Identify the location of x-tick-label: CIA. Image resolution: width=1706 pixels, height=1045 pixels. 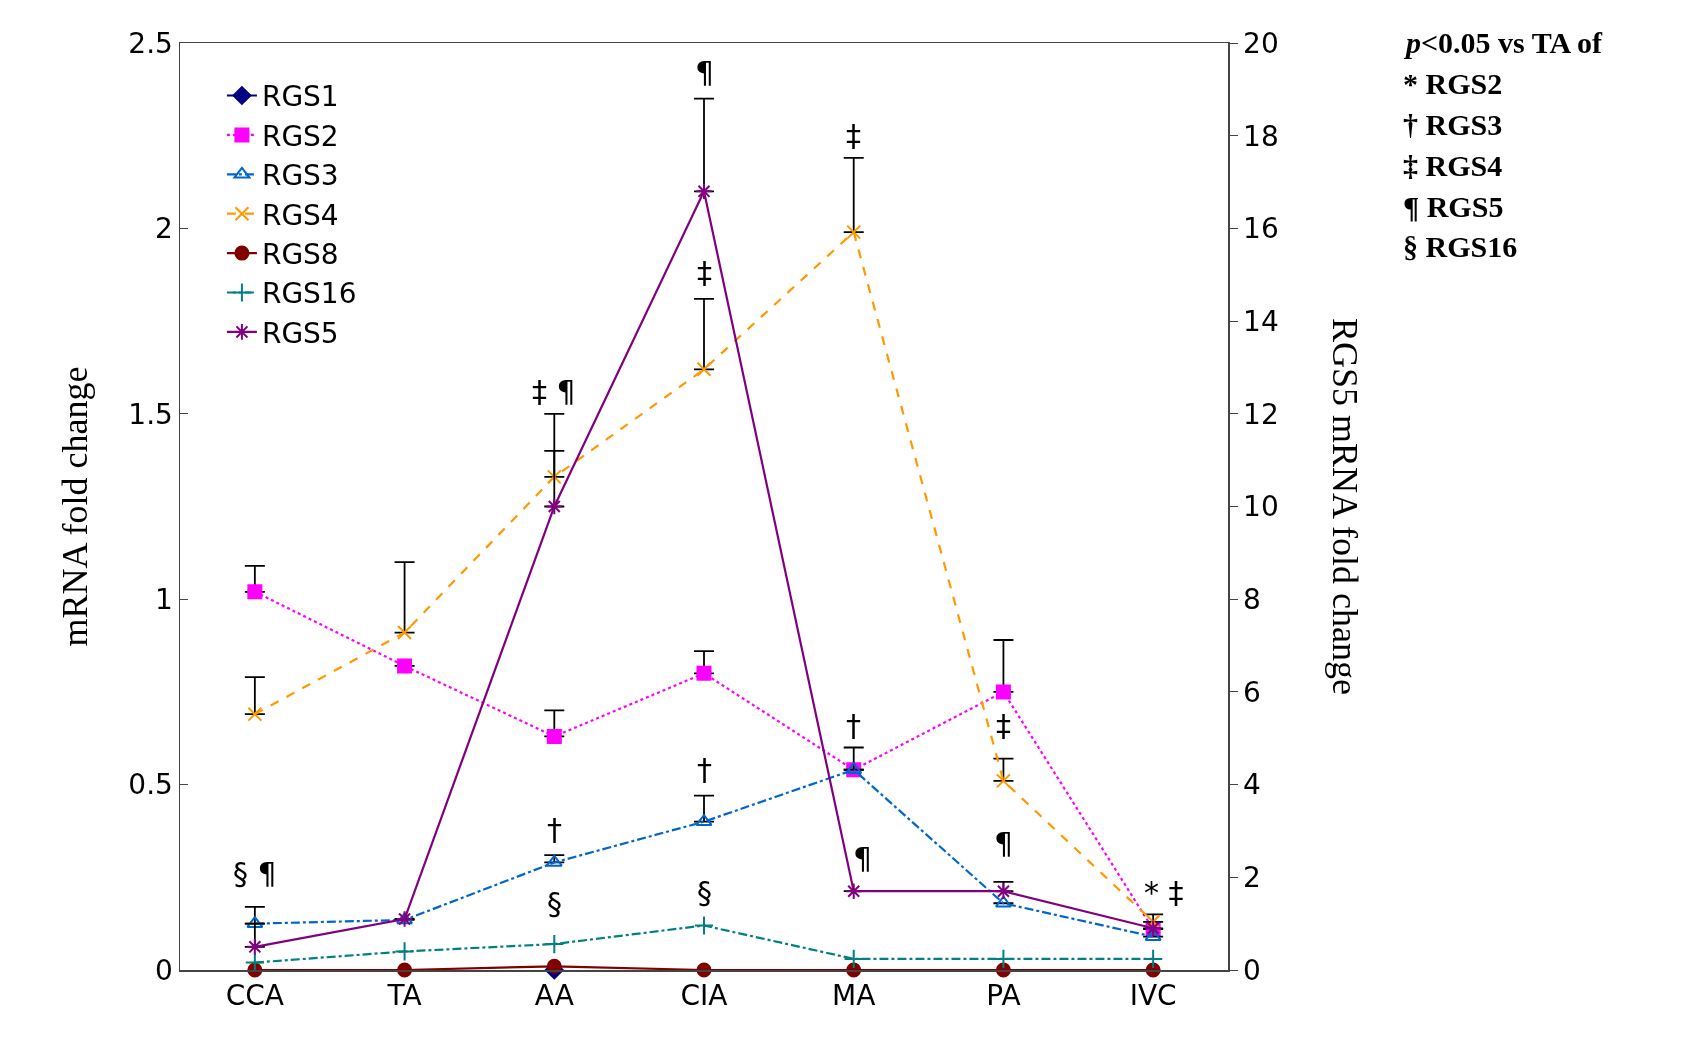
(704, 996).